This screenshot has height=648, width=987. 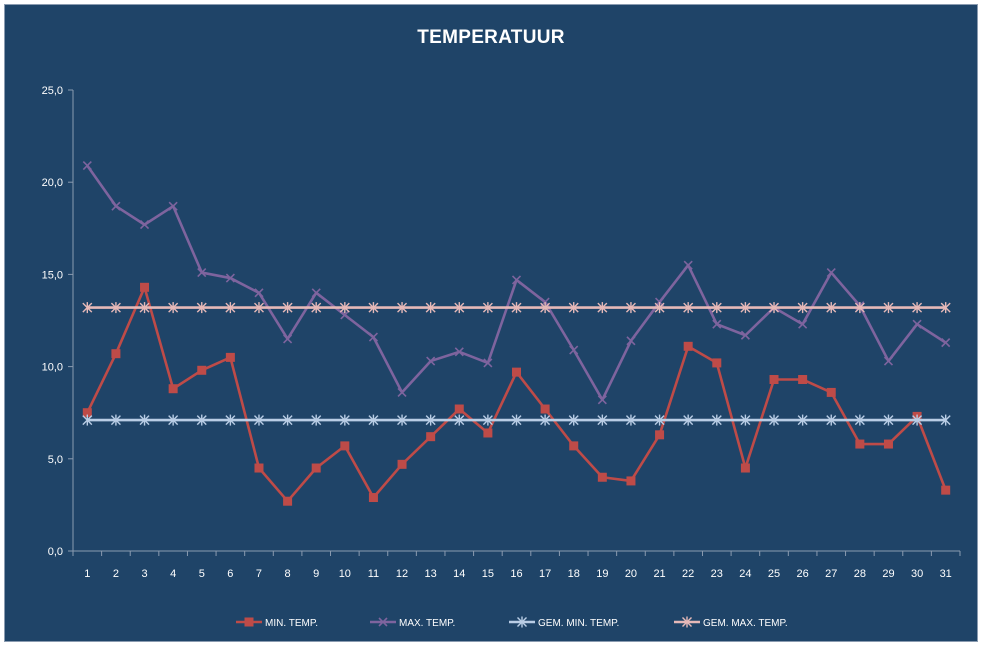 I want to click on y-tick-label: 20,0, so click(x=52, y=183).